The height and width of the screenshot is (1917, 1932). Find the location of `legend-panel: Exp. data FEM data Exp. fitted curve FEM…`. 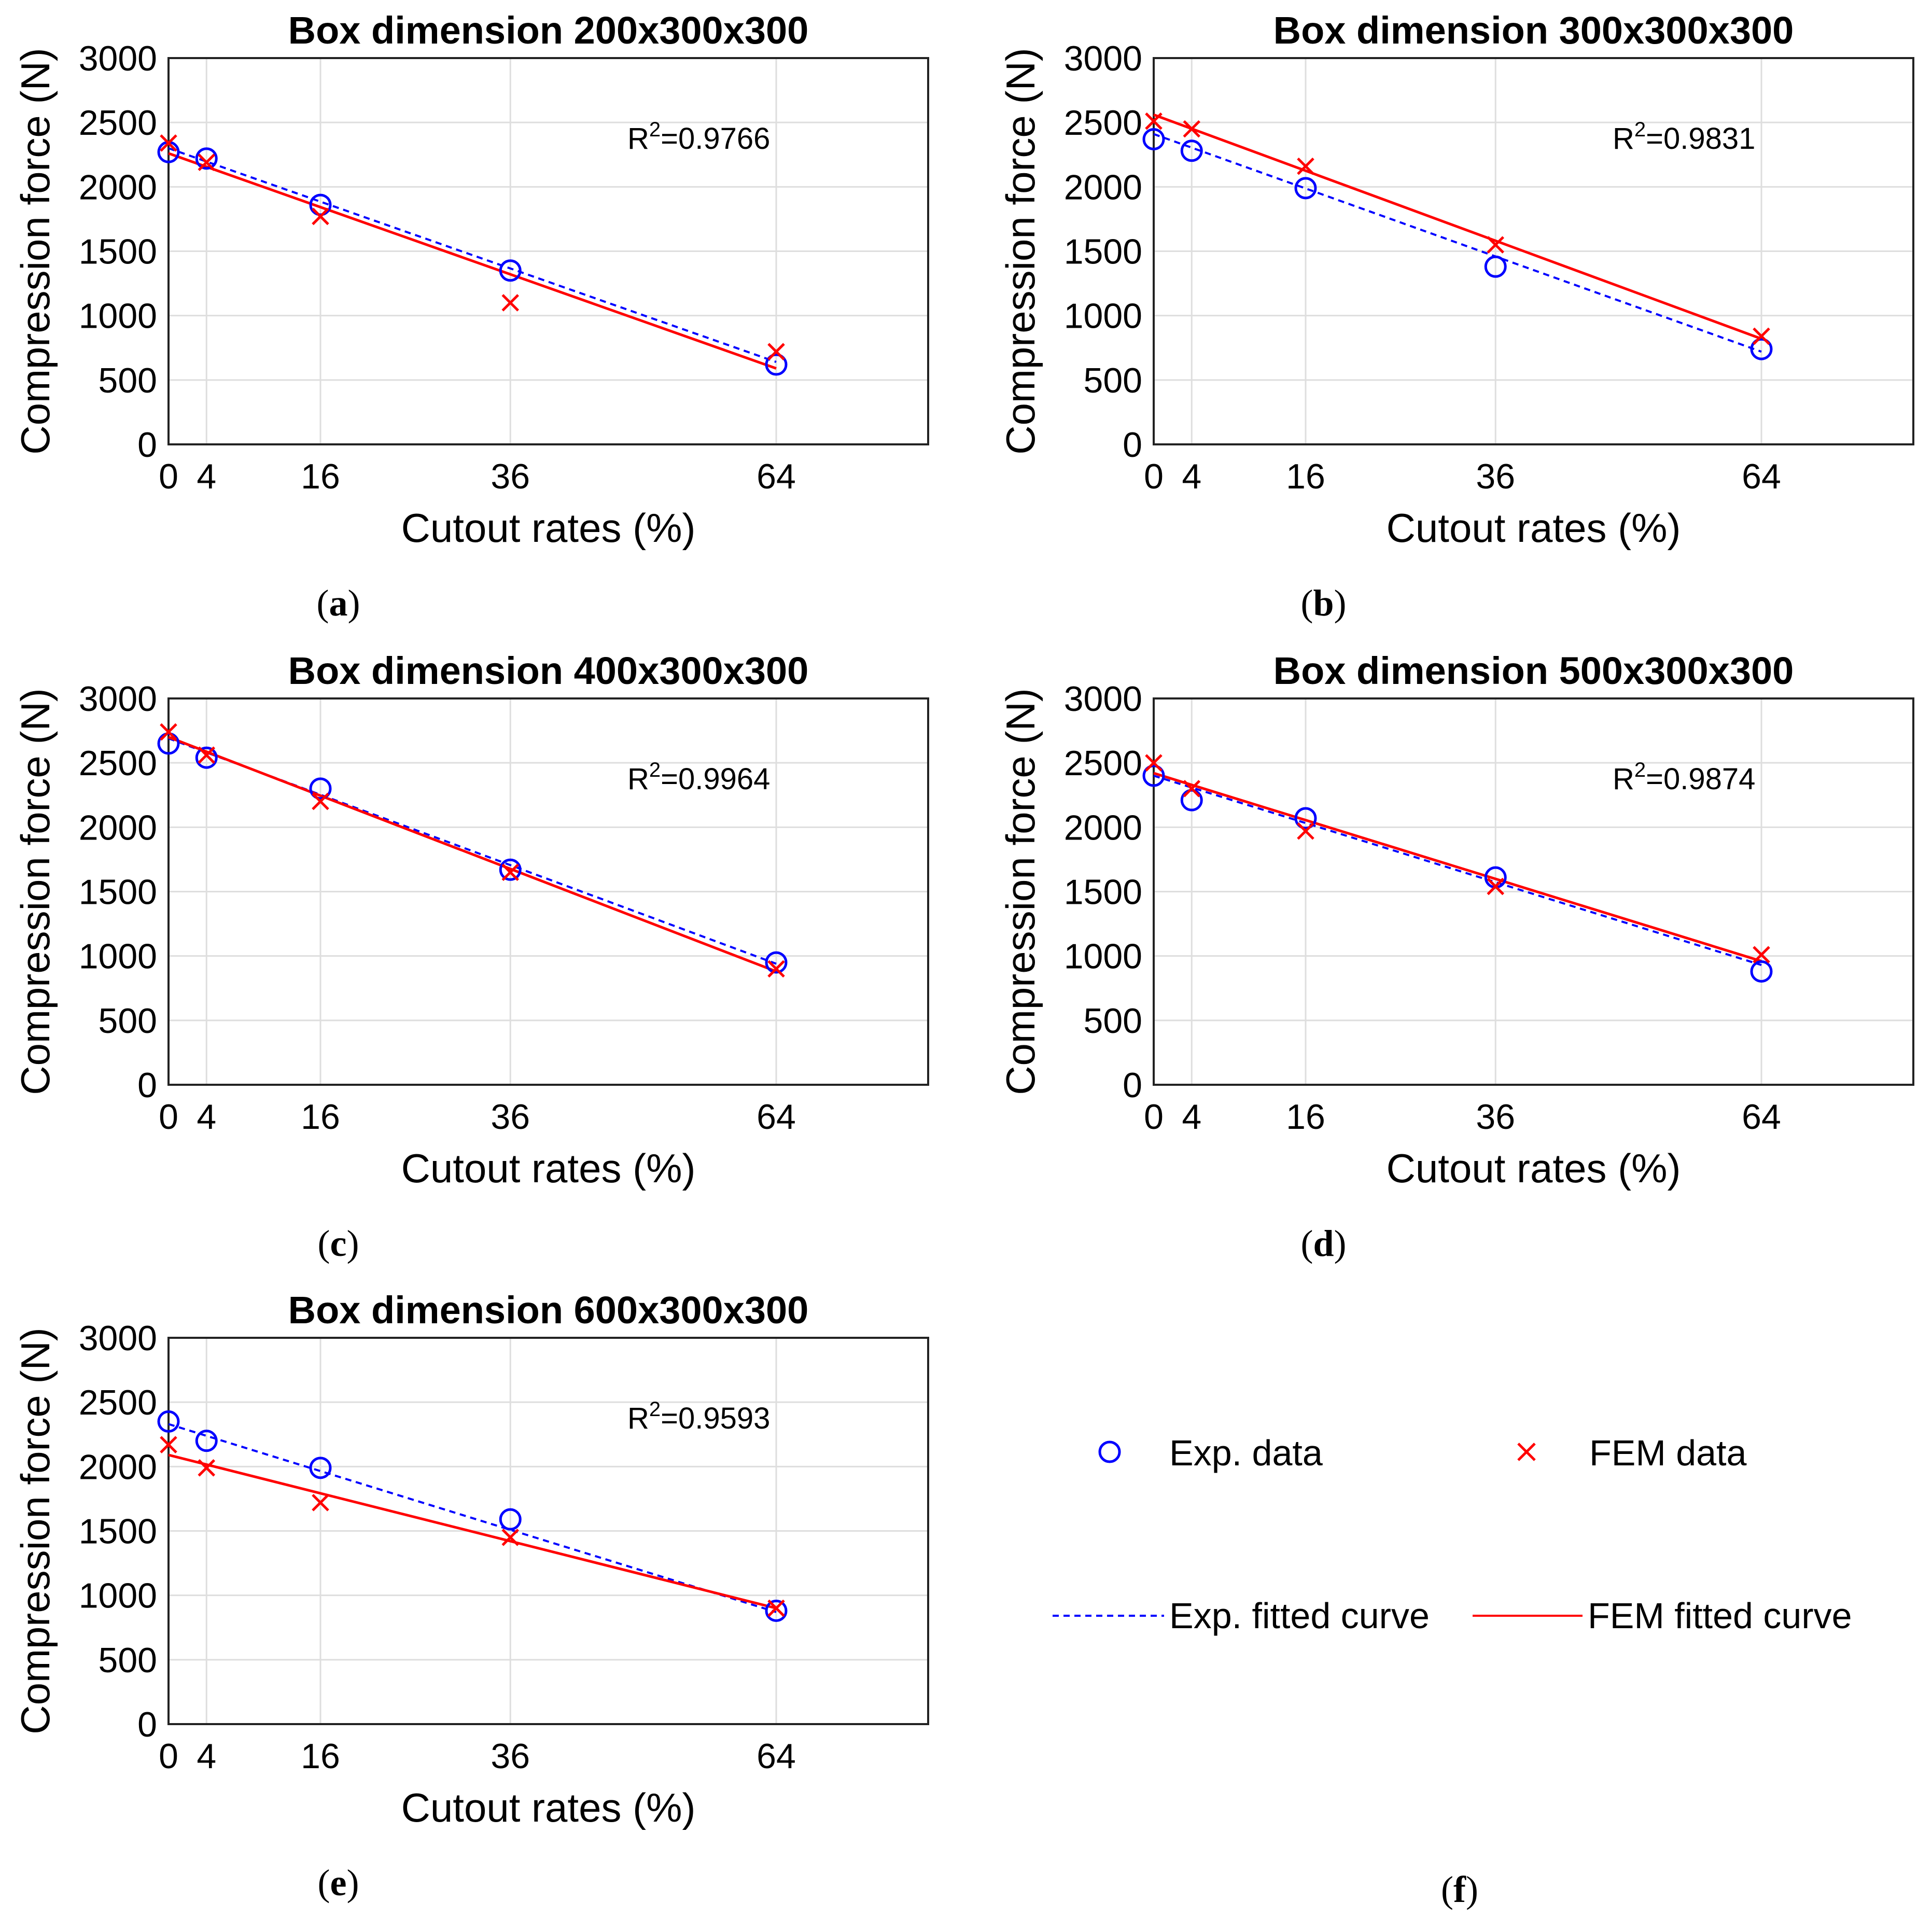

legend-panel: Exp. data FEM data Exp. fitted curve FEM… is located at coordinates (1452, 1671).